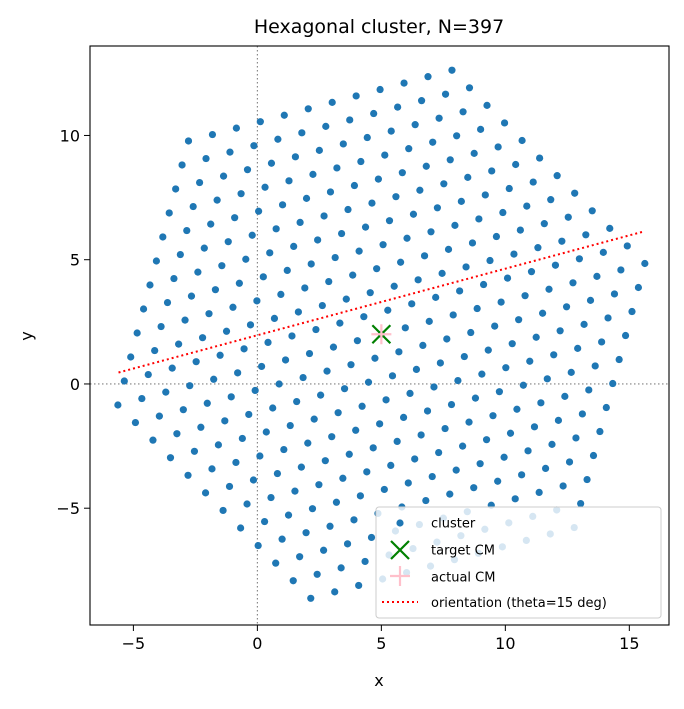 This screenshot has width=684, height=709. Describe the element at coordinates (519, 603) in the screenshot. I see `legend-orientation-label: orientation (theta=15 deg)` at that location.